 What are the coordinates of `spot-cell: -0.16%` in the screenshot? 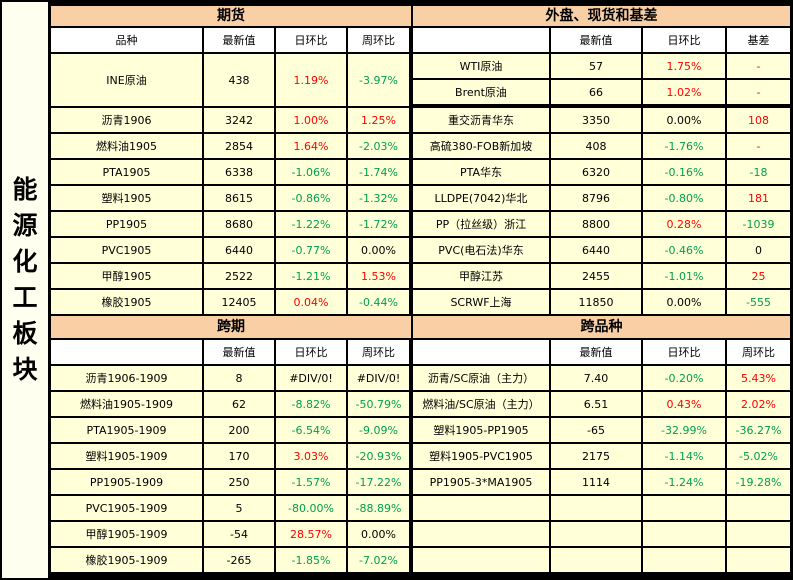 It's located at (684, 172).